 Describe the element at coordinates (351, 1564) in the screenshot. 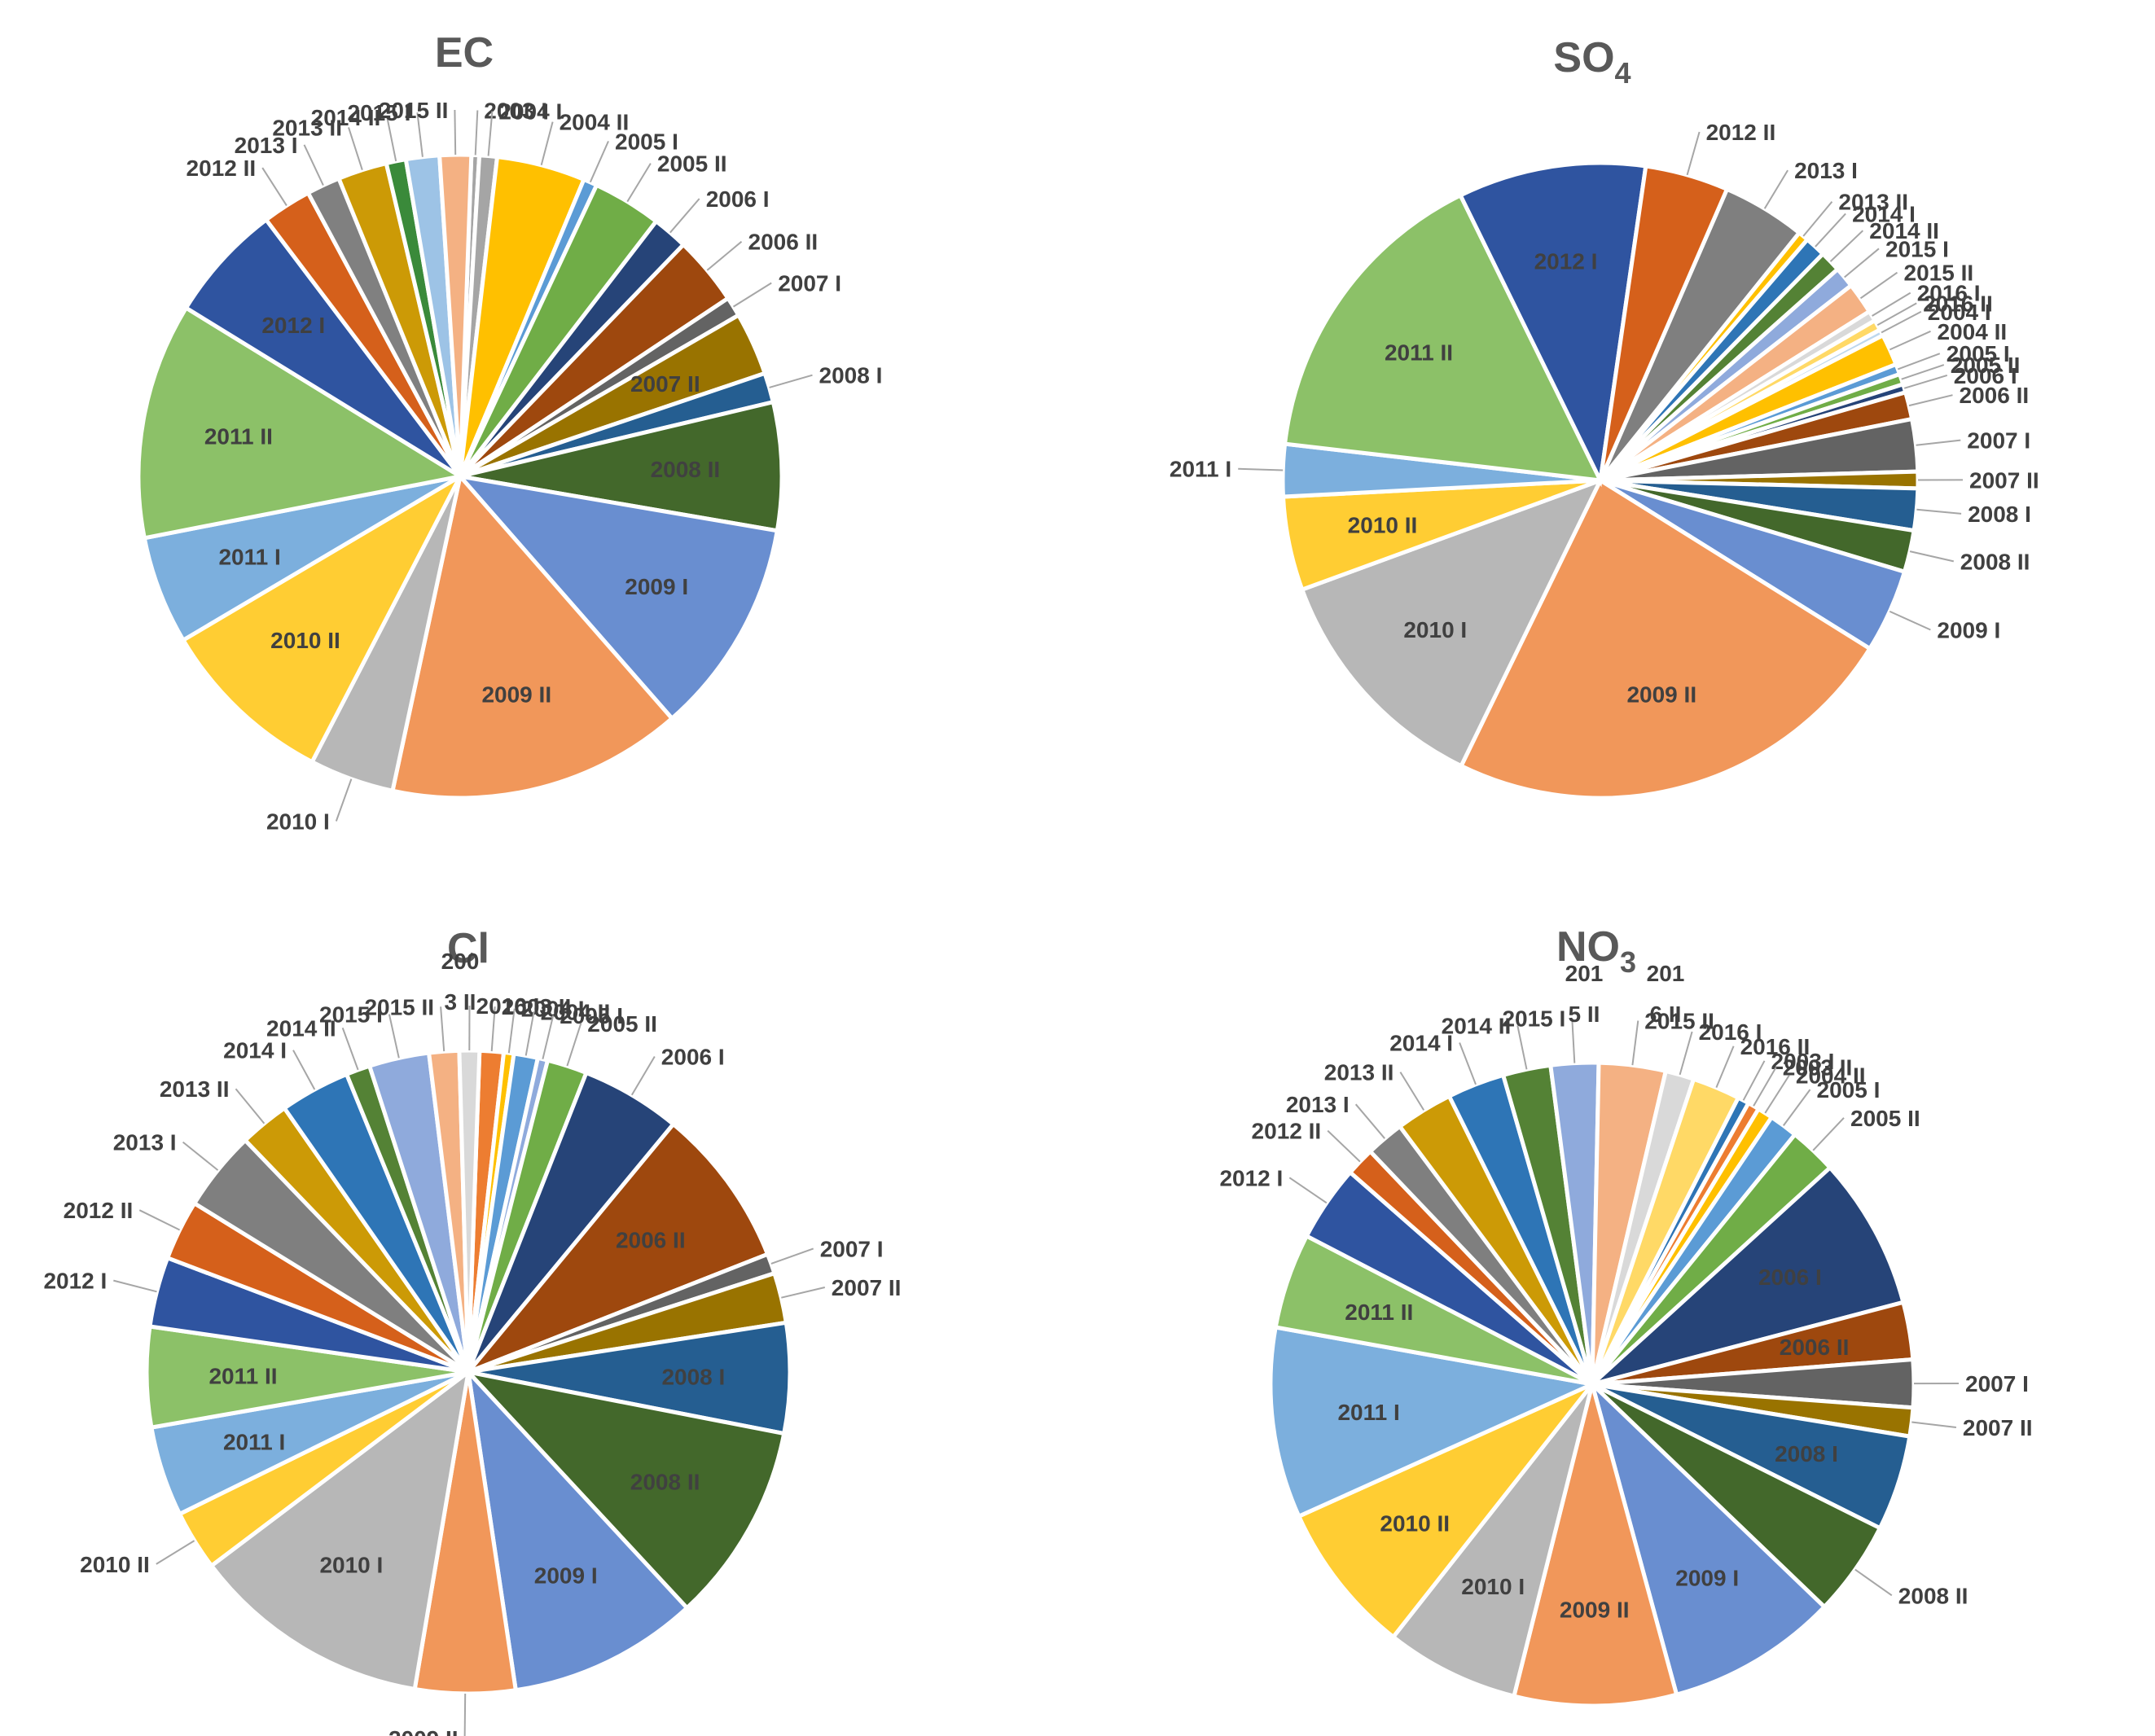

I see `slice-label-2010-i: 2010 I` at that location.